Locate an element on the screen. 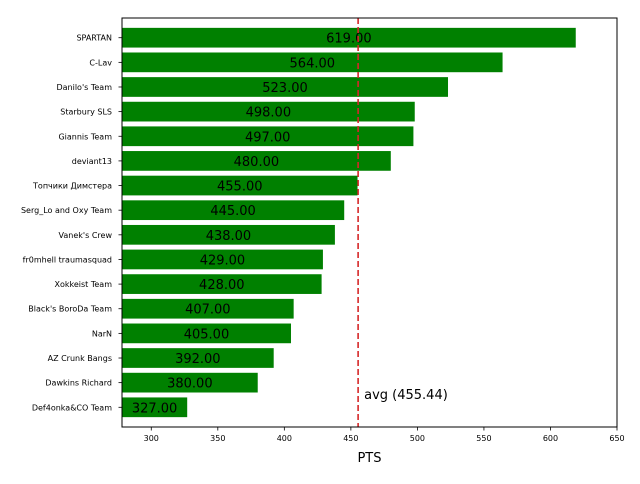 The height and width of the screenshot is (484, 640). bar-value-label: 327.00 is located at coordinates (155, 408).